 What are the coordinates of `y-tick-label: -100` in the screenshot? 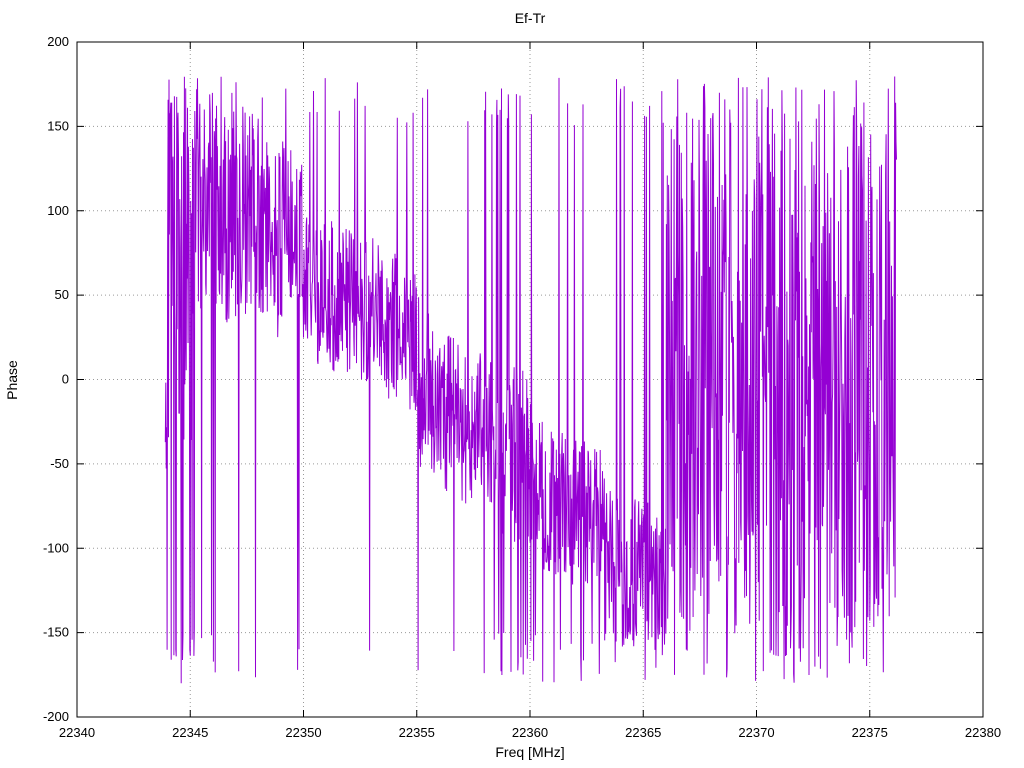 It's located at (56, 547).